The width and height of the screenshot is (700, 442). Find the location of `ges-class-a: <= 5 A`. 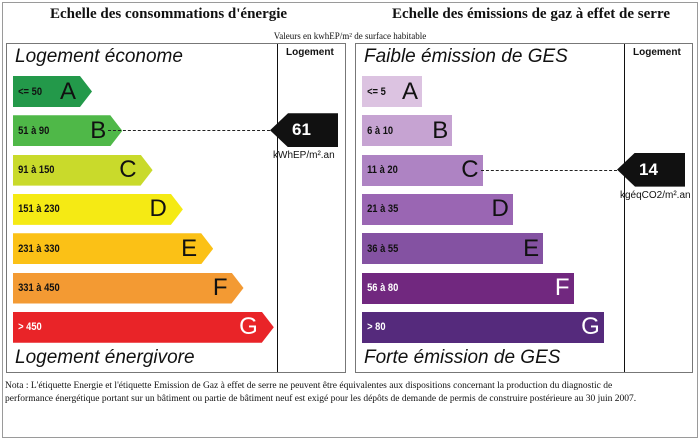

ges-class-a: <= 5 A is located at coordinates (392, 91).